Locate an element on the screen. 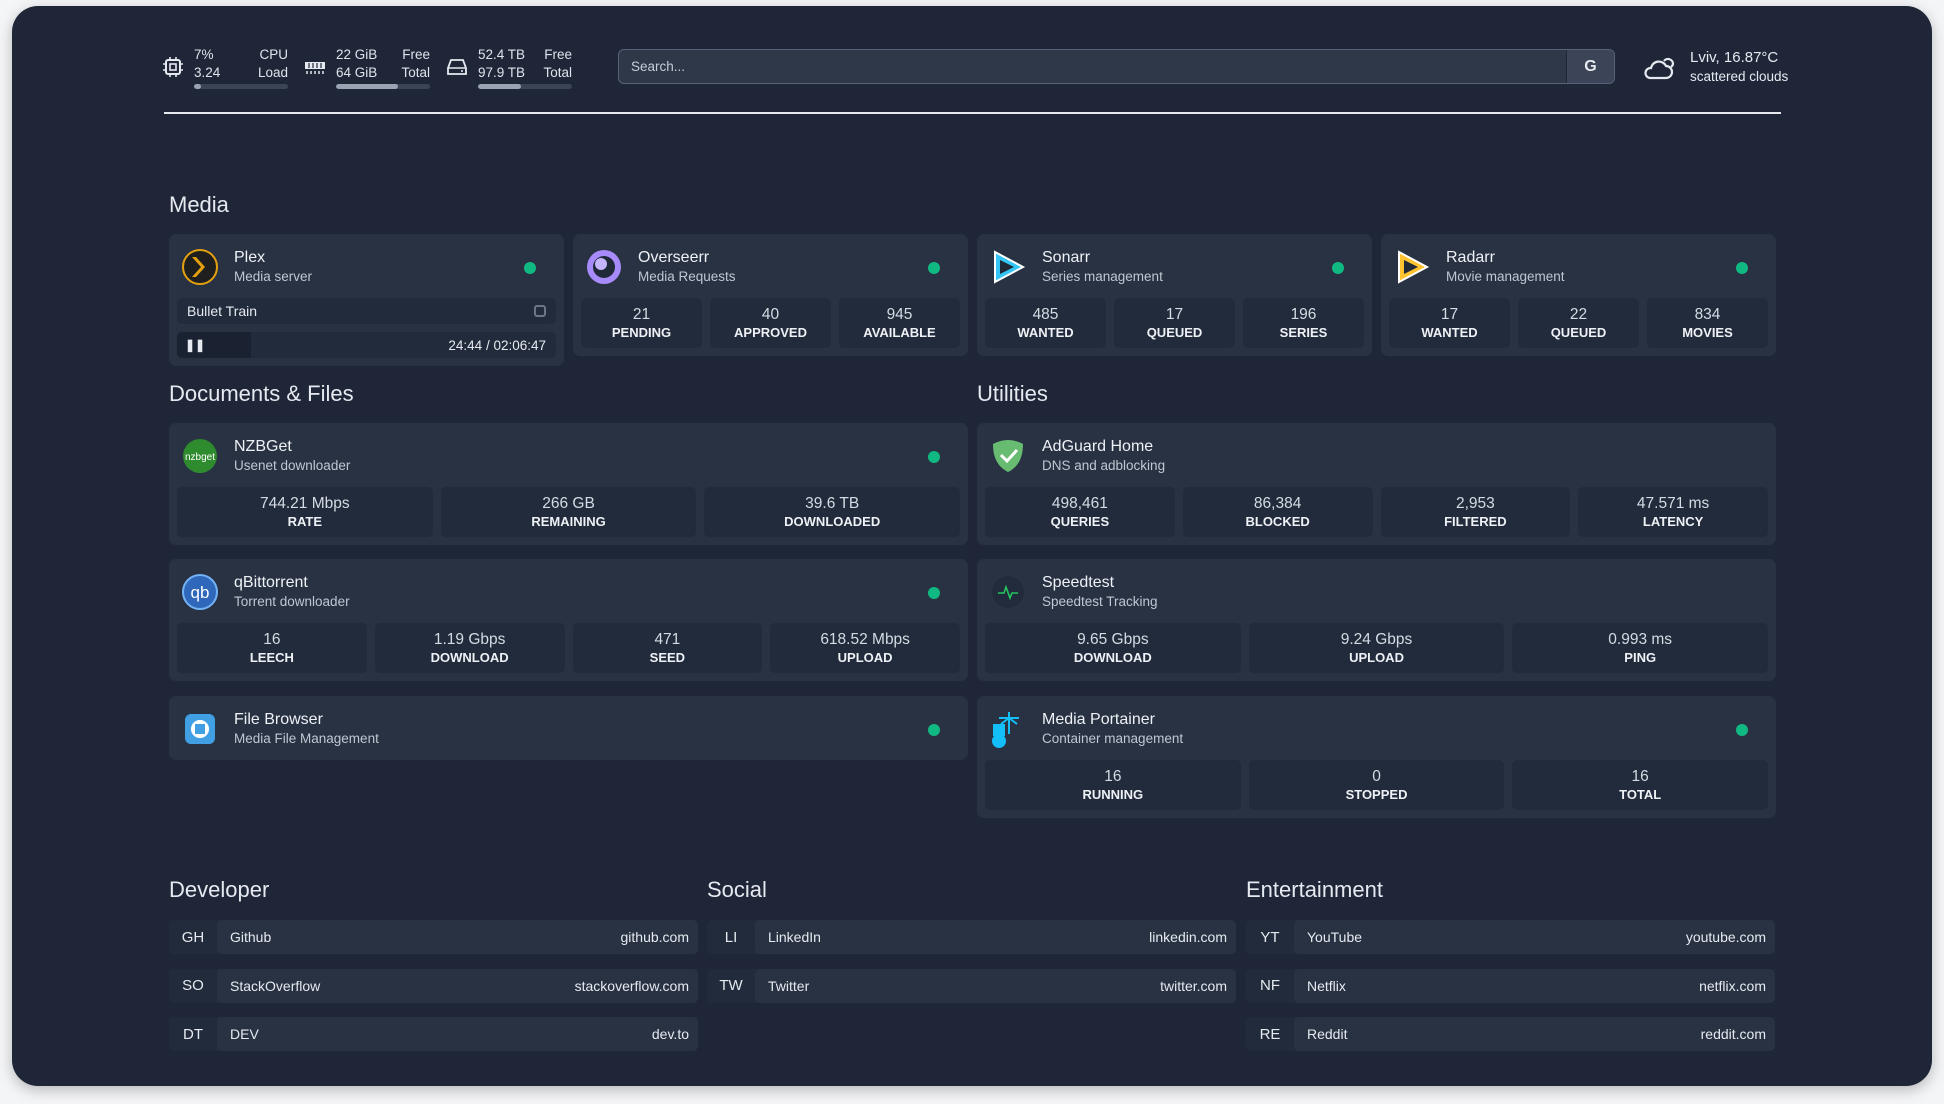 The width and height of the screenshot is (1944, 1104). bookmark-url: netflix.com is located at coordinates (1732, 985).